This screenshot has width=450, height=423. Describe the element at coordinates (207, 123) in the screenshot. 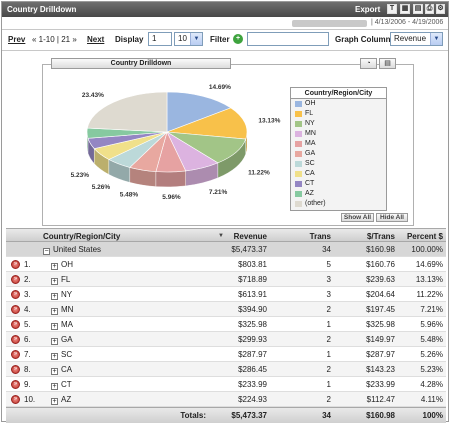

I see `pie-slice-FL` at that location.